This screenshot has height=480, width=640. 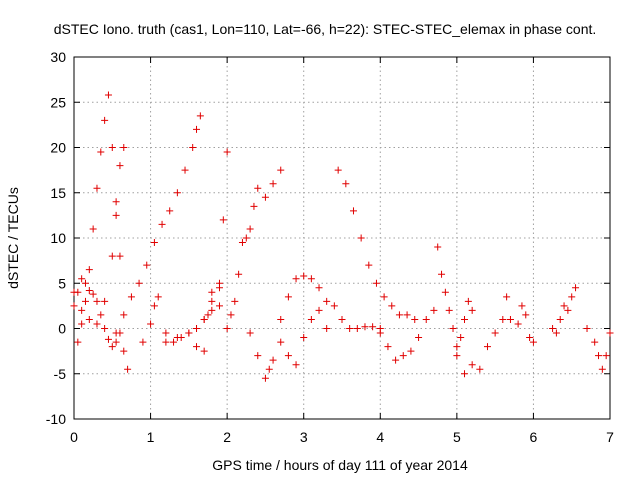 I want to click on y-tick-label: 0, so click(x=62, y=329).